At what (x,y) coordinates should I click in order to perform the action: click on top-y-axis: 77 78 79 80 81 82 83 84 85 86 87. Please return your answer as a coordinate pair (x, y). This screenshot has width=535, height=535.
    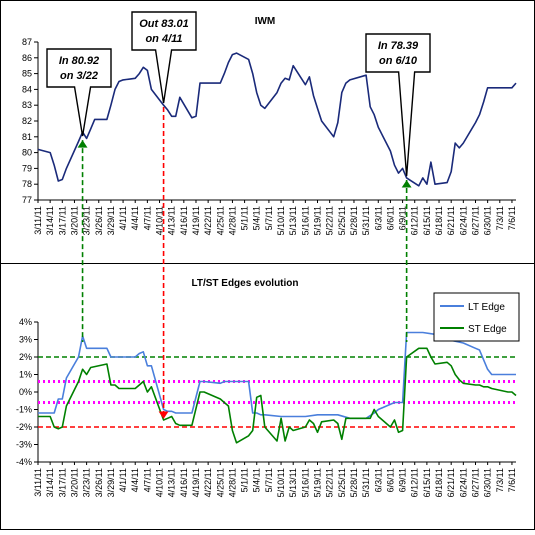
    Looking at the image, I should click on (30, 121).